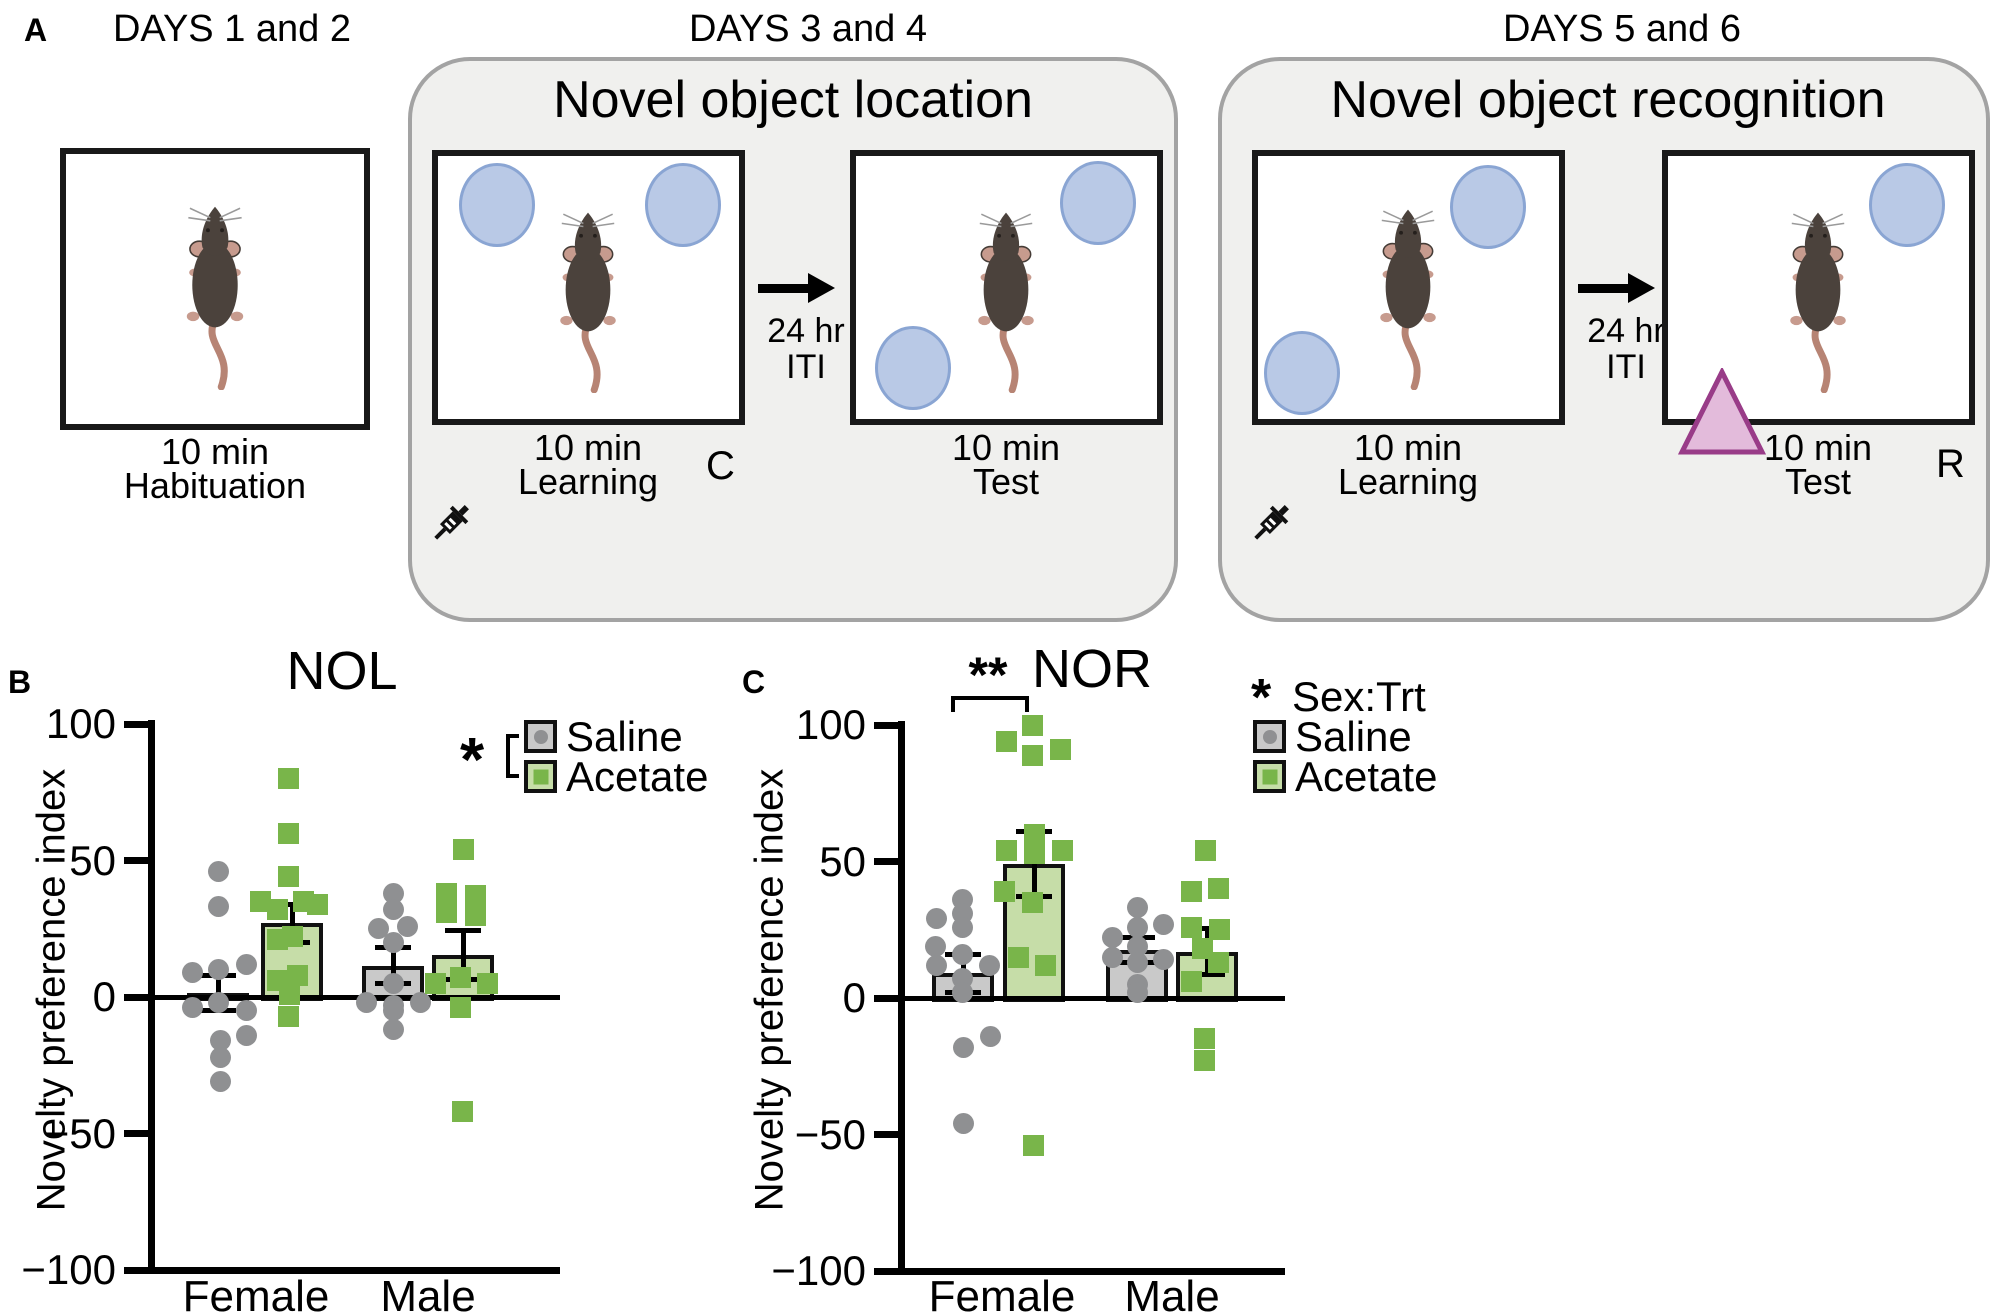 The height and width of the screenshot is (1316, 2000). I want to click on arrow-icon, so click(1604, 288).